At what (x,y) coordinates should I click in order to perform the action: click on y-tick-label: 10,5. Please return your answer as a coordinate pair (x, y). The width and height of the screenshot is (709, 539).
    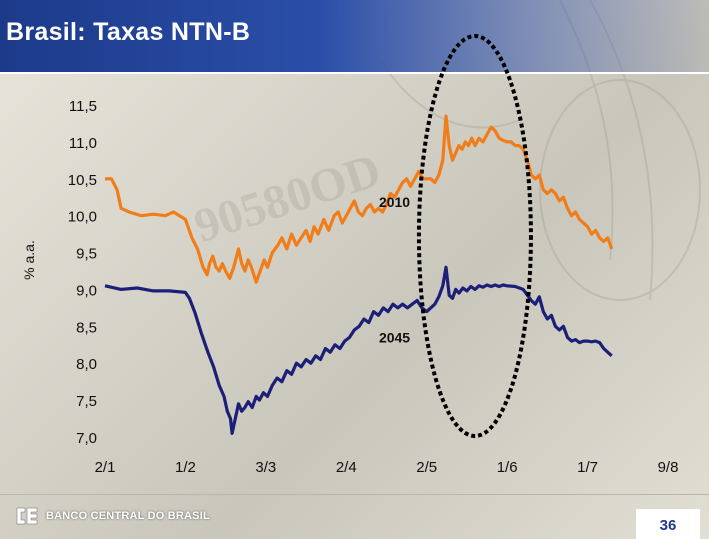
    Looking at the image, I should click on (82, 180).